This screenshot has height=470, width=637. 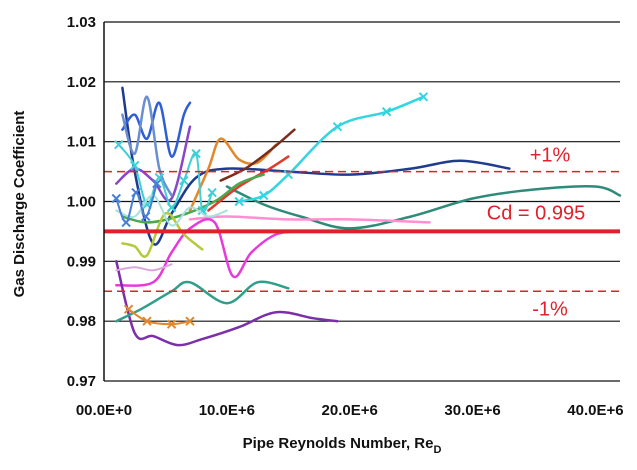 What do you see at coordinates (81, 22) in the screenshot?
I see `y-tick-label: 1.03` at bounding box center [81, 22].